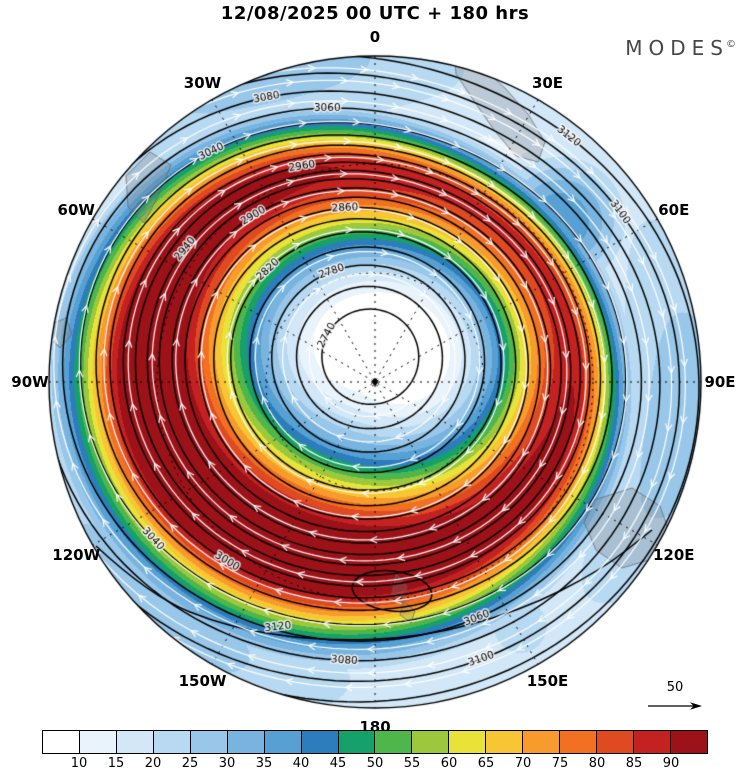 The width and height of the screenshot is (750, 782). Describe the element at coordinates (190, 763) in the screenshot. I see `colorbar-tick-25: 25` at that location.